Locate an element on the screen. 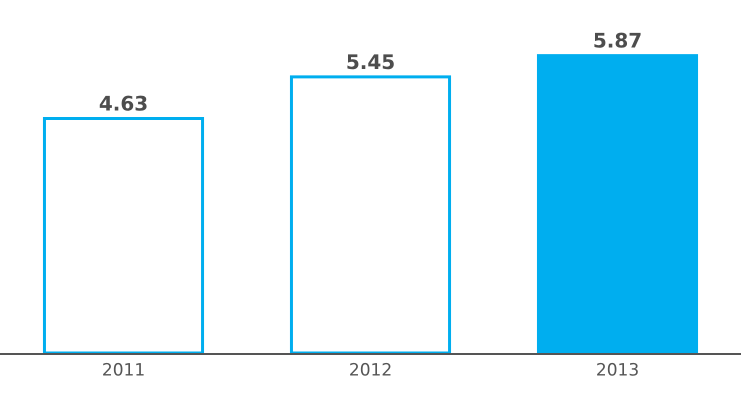 This screenshot has height=411, width=741. data-label: 5.87 is located at coordinates (617, 40).